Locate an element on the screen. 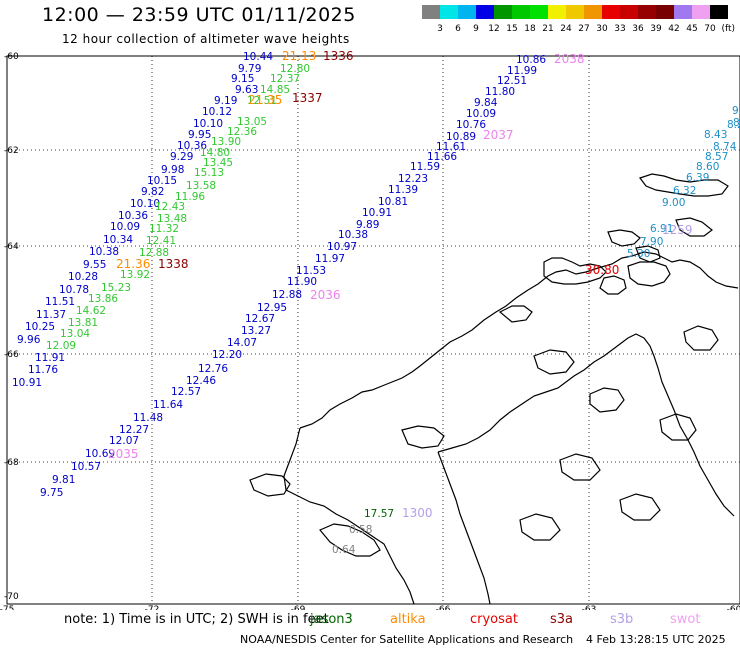 This screenshot has width=740, height=650. track-value: 11.76 is located at coordinates (43, 370).